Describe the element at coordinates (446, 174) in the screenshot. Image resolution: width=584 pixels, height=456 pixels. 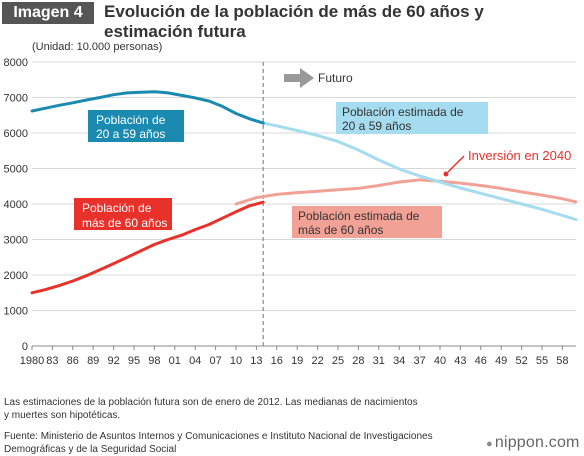
I see `inversion-pointer-dot` at that location.